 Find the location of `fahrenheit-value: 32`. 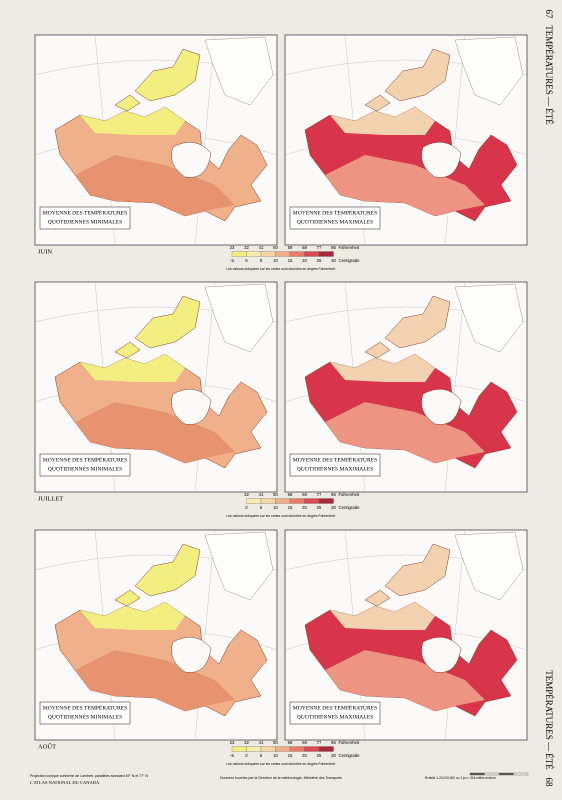

fahrenheit-value: 32 is located at coordinates (246, 742).